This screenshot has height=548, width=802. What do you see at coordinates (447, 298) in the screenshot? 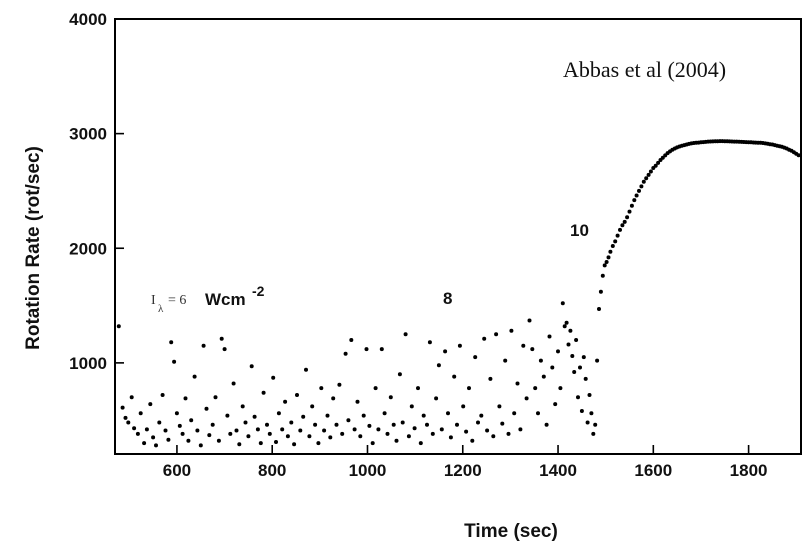
I see `label-8: 8` at bounding box center [447, 298].